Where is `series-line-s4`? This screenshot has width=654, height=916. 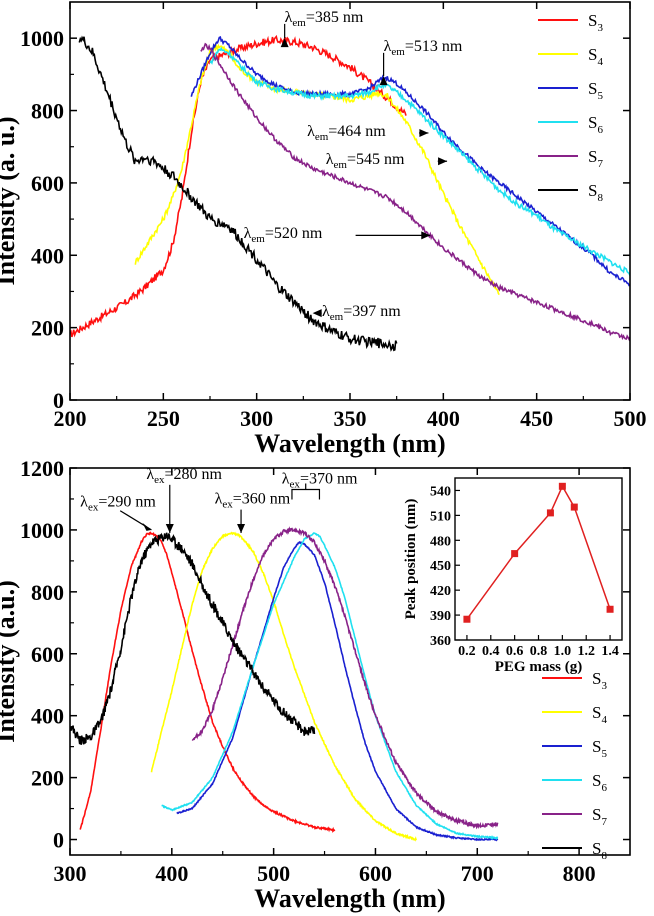
series-line-s4 is located at coordinates (283, 686).